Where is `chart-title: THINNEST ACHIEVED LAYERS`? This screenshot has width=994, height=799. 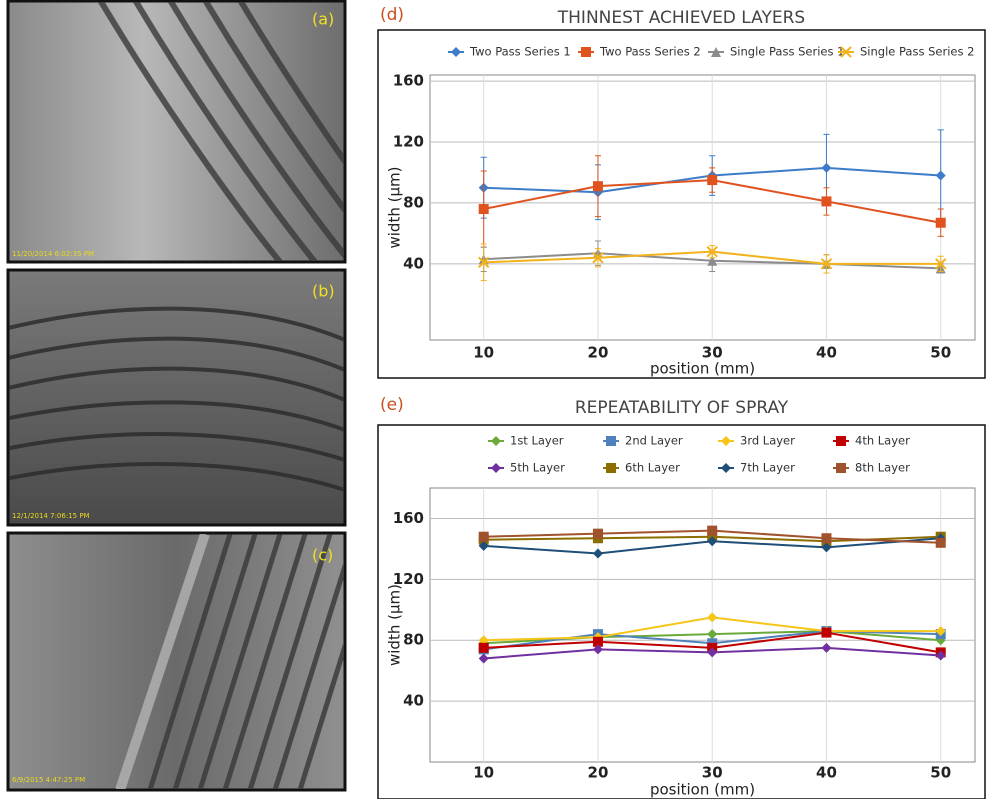
chart-title: THINNEST ACHIEVED LAYERS is located at coordinates (681, 18).